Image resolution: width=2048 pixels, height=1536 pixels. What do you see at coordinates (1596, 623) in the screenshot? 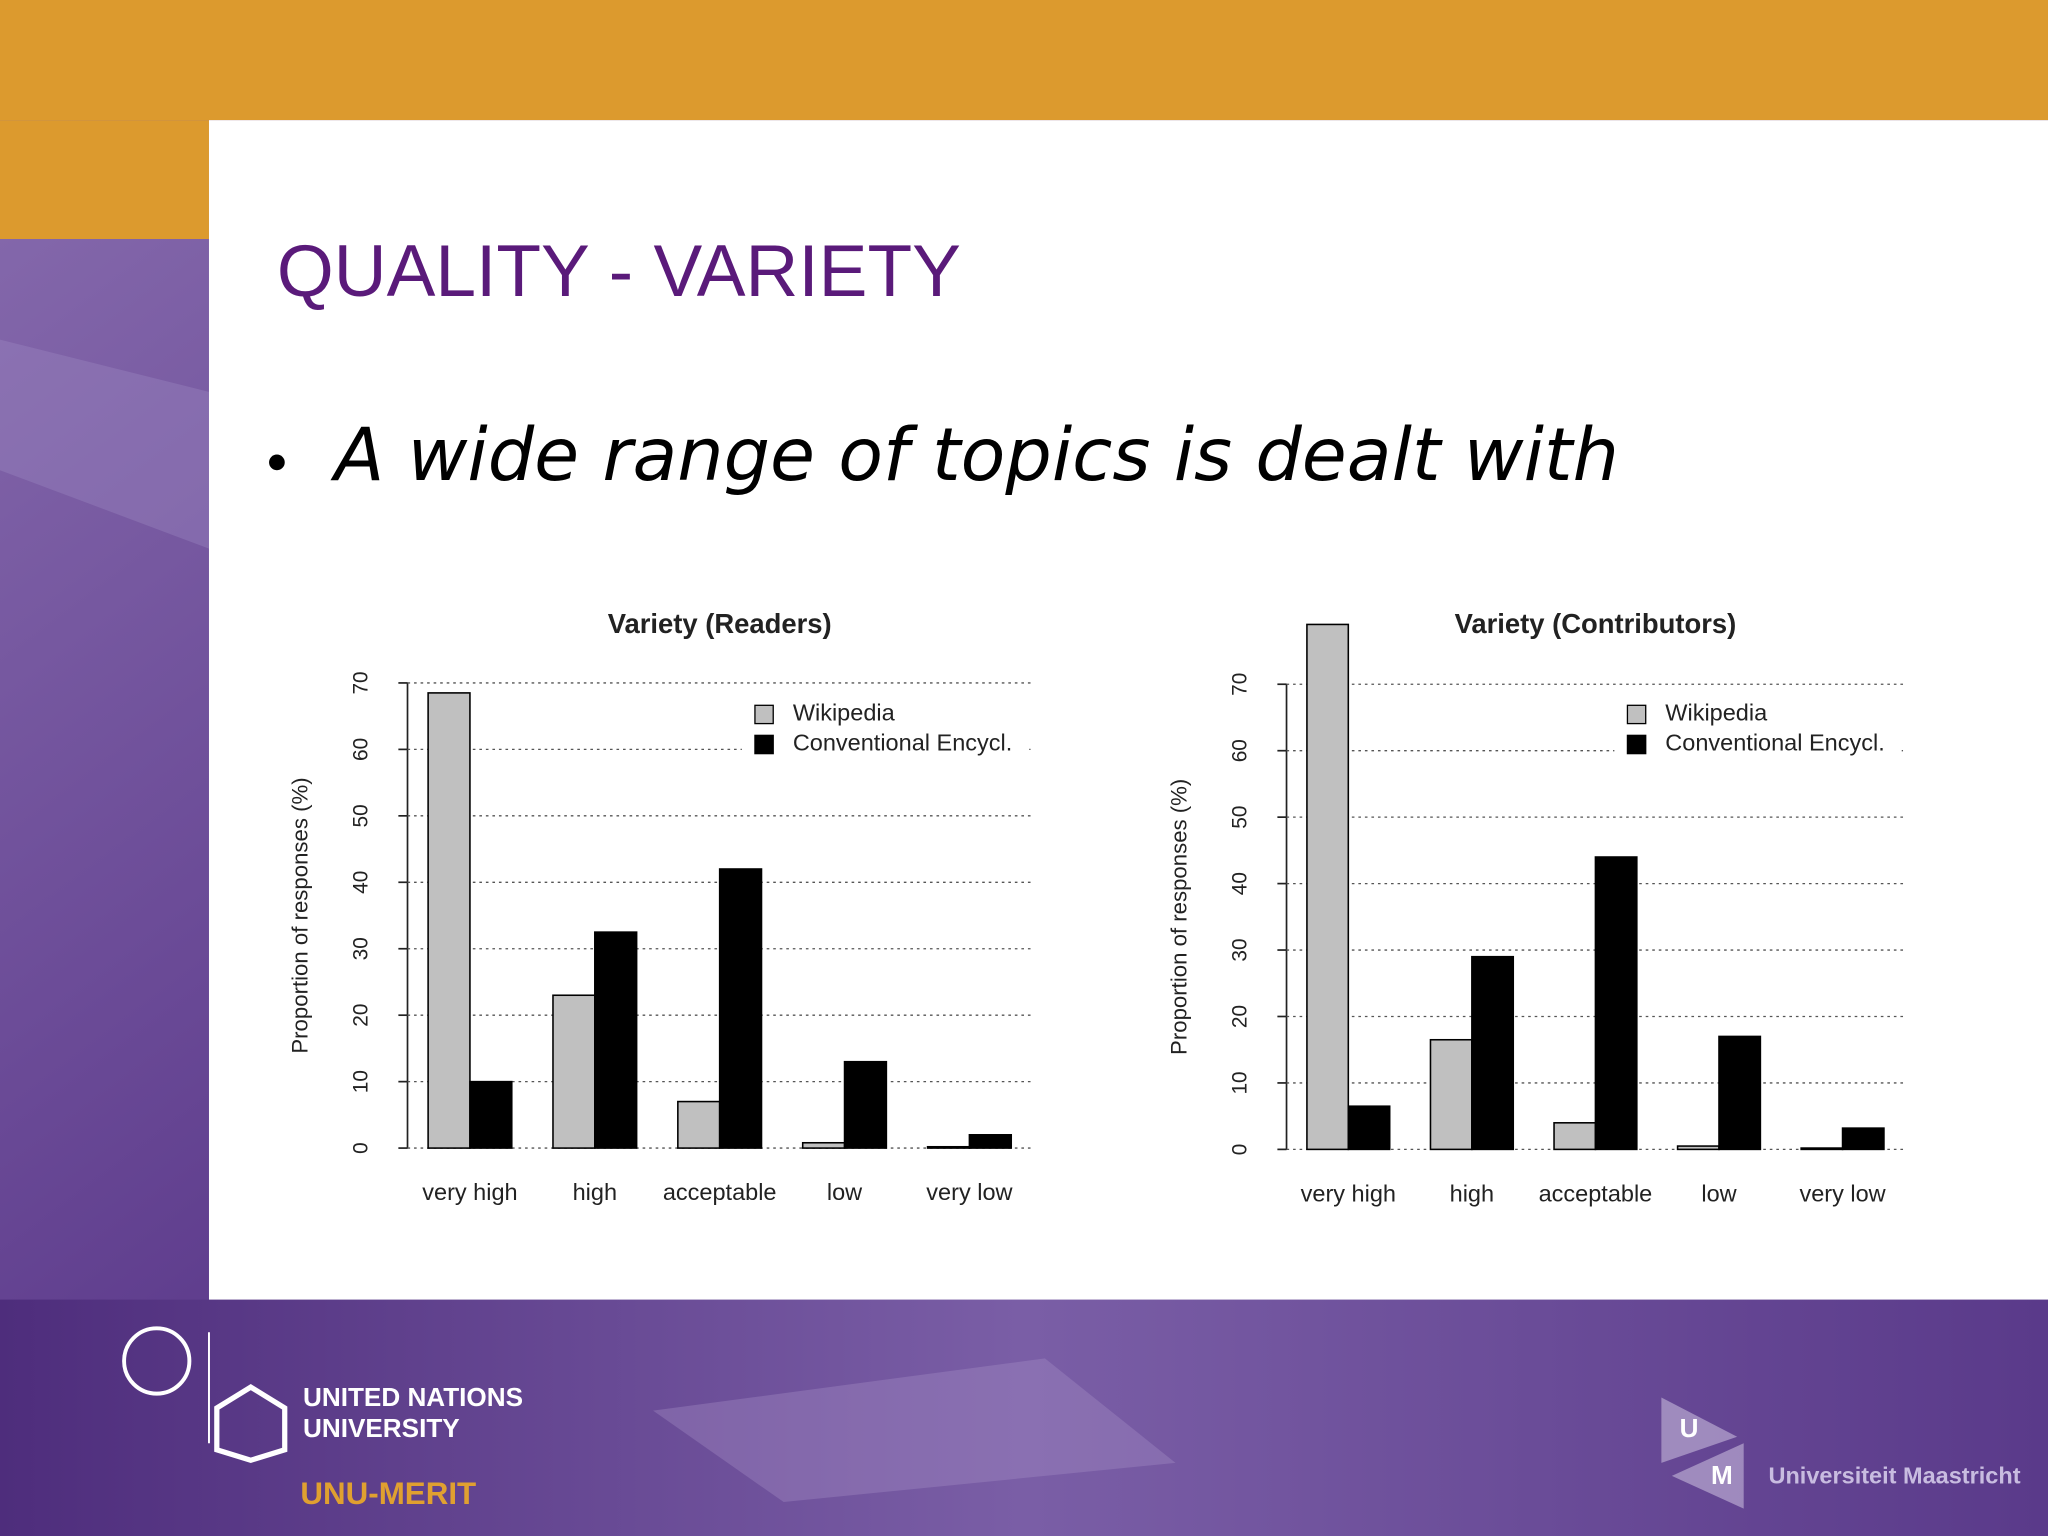
I see `chart-title: Variety (Contributors)` at bounding box center [1596, 623].